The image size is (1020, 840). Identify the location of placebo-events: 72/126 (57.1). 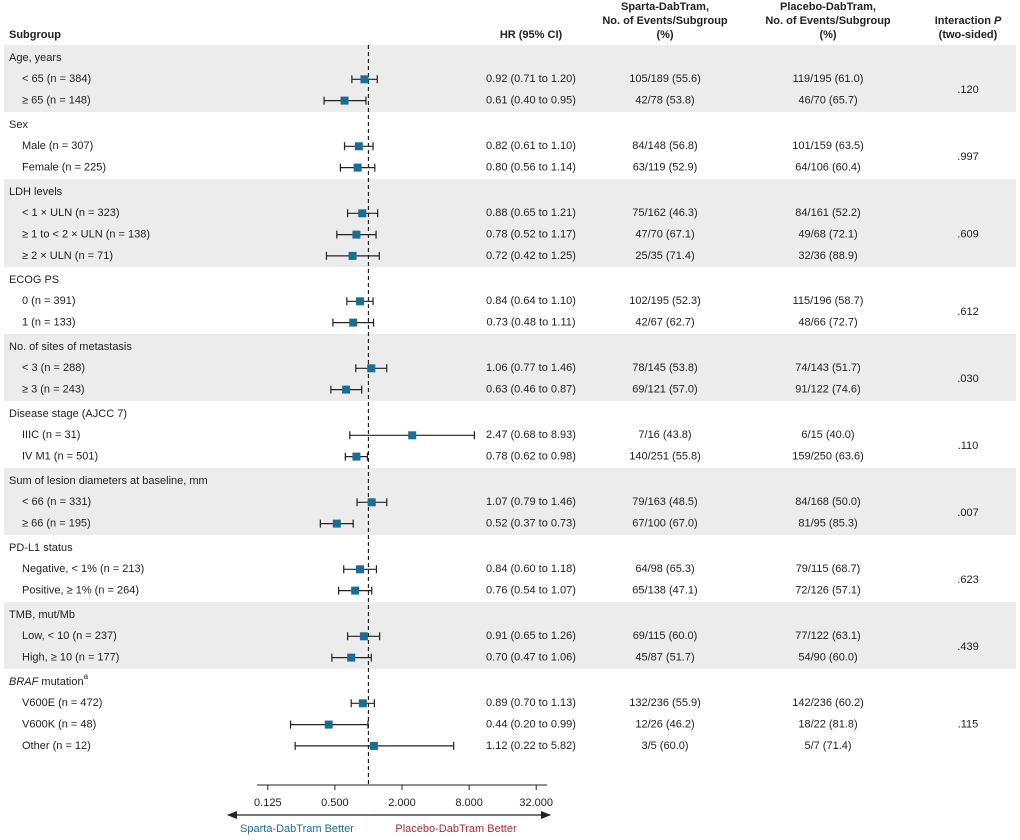
(827, 591).